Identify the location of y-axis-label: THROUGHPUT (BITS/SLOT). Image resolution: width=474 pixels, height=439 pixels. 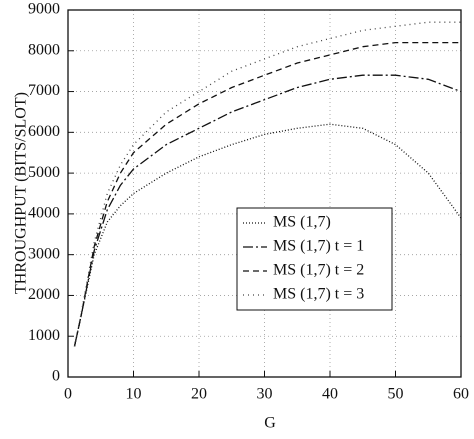
(21, 193).